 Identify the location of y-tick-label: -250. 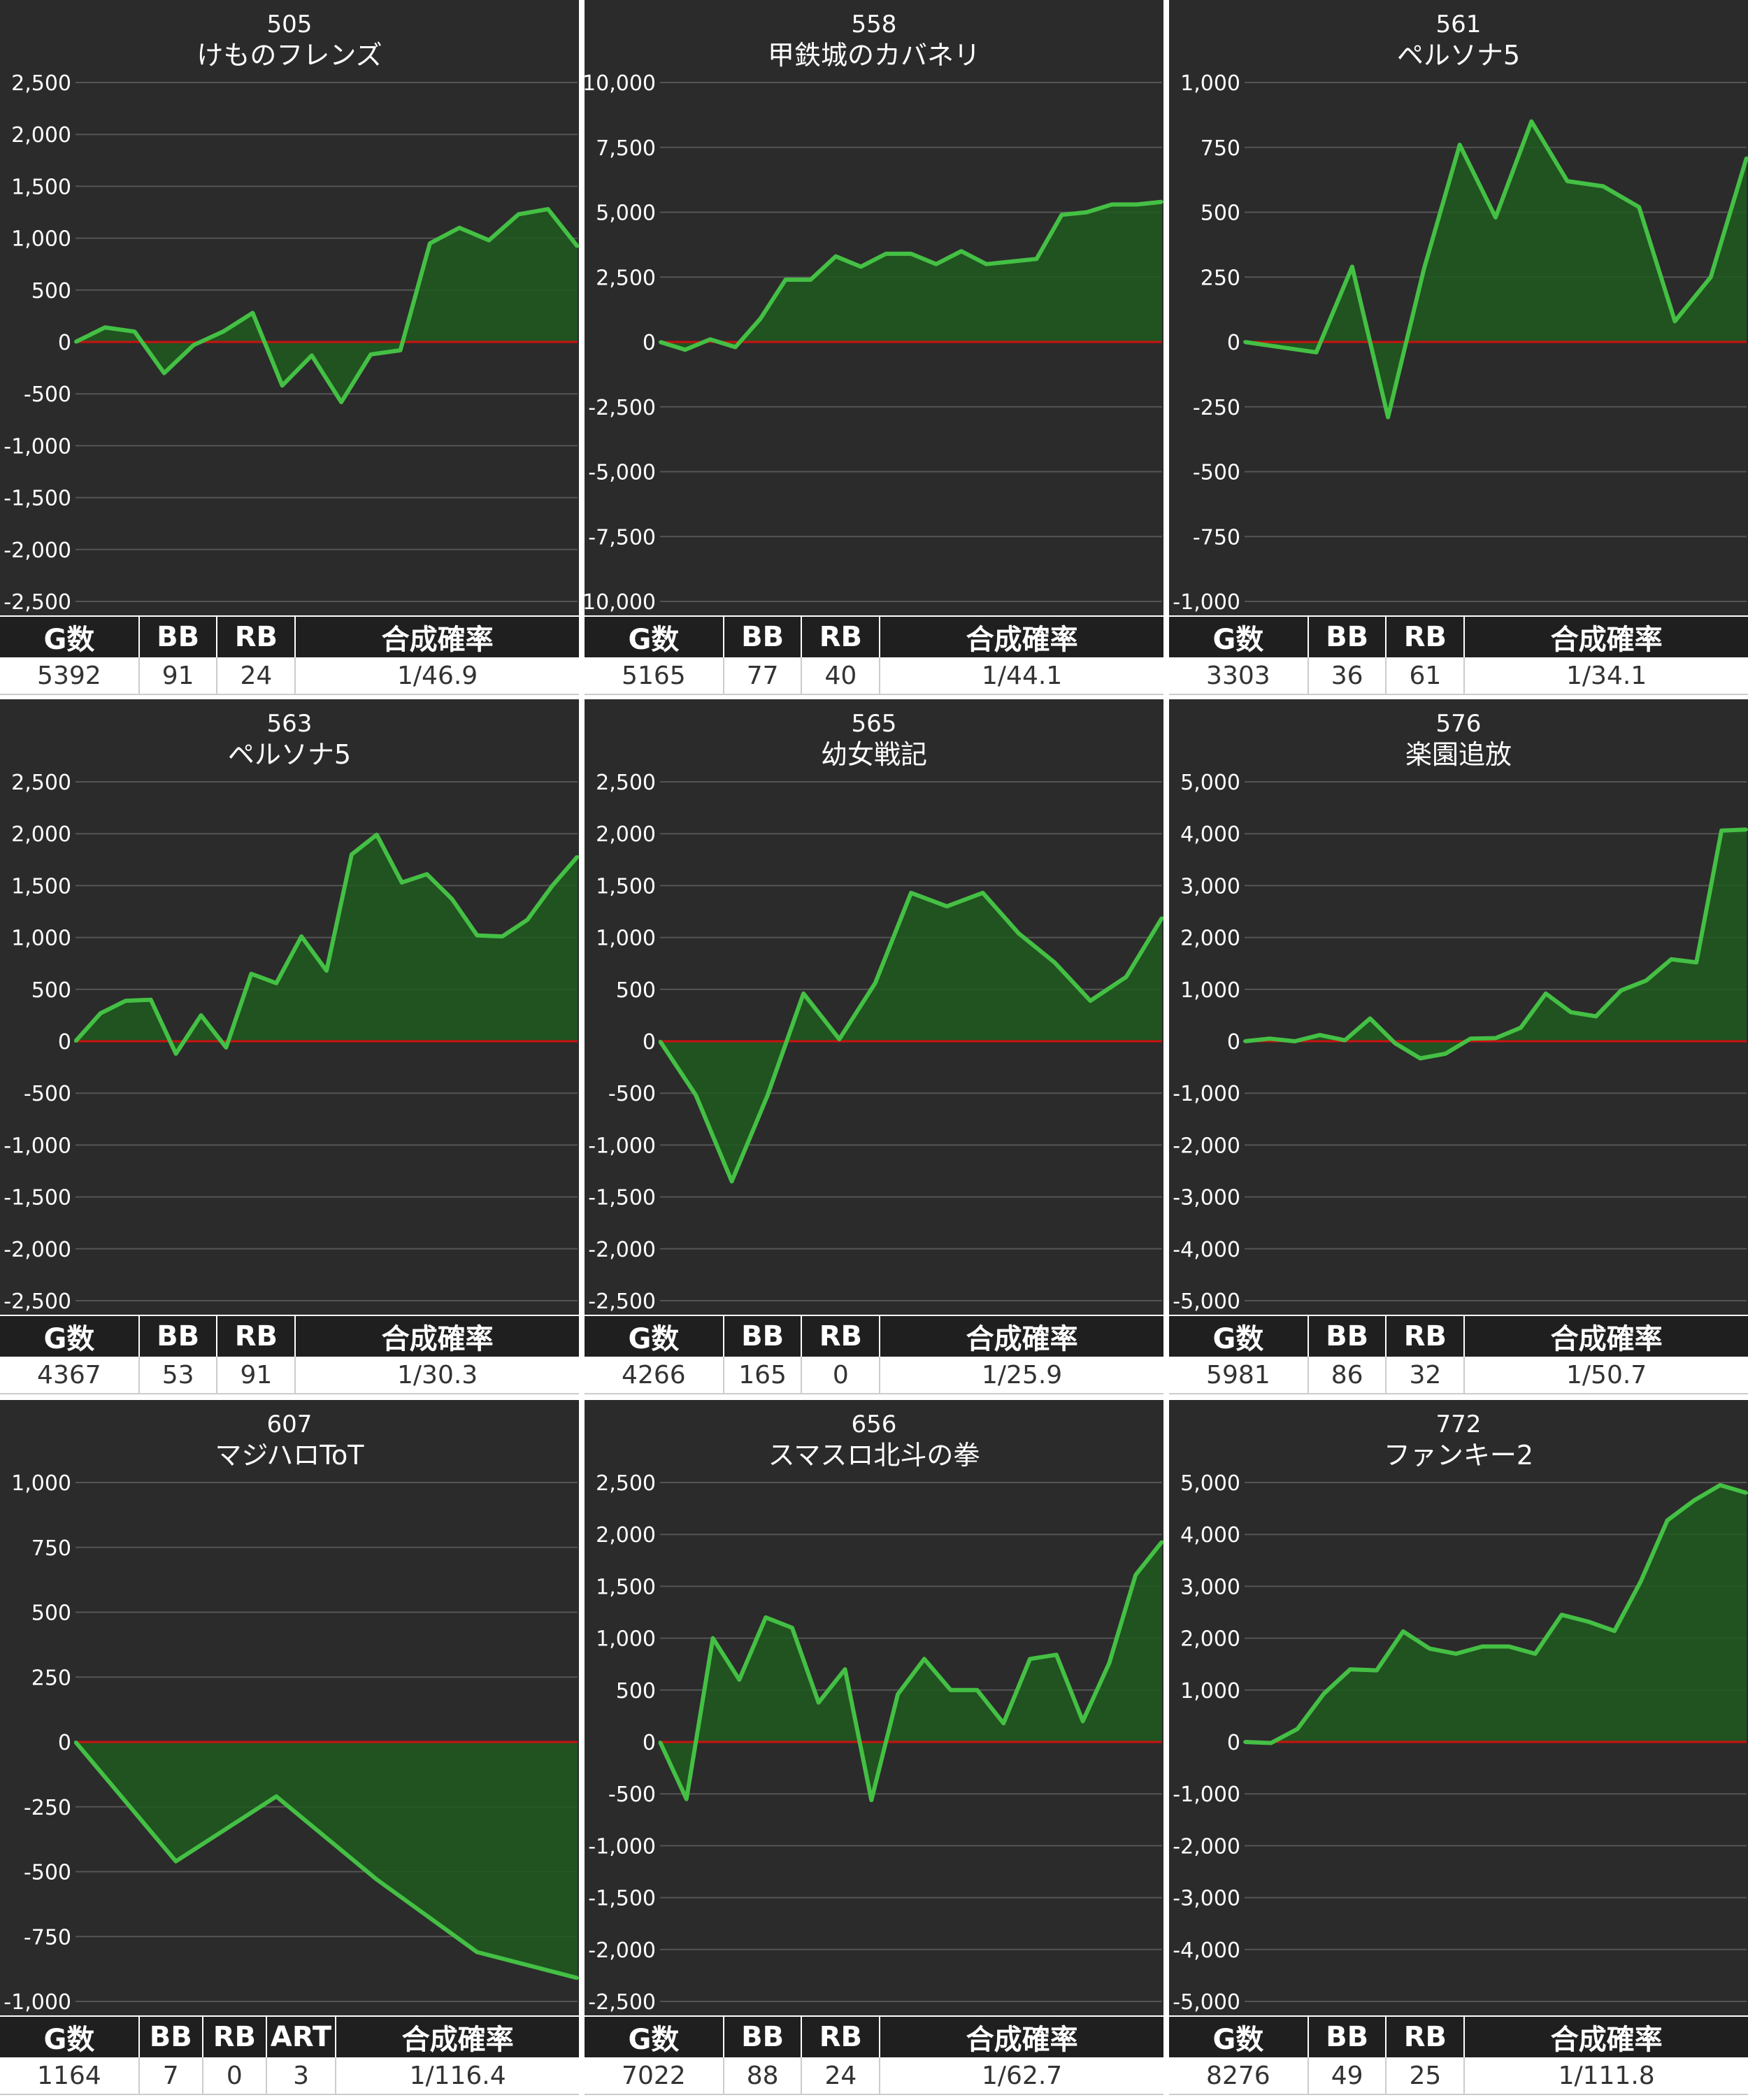
(48, 1808).